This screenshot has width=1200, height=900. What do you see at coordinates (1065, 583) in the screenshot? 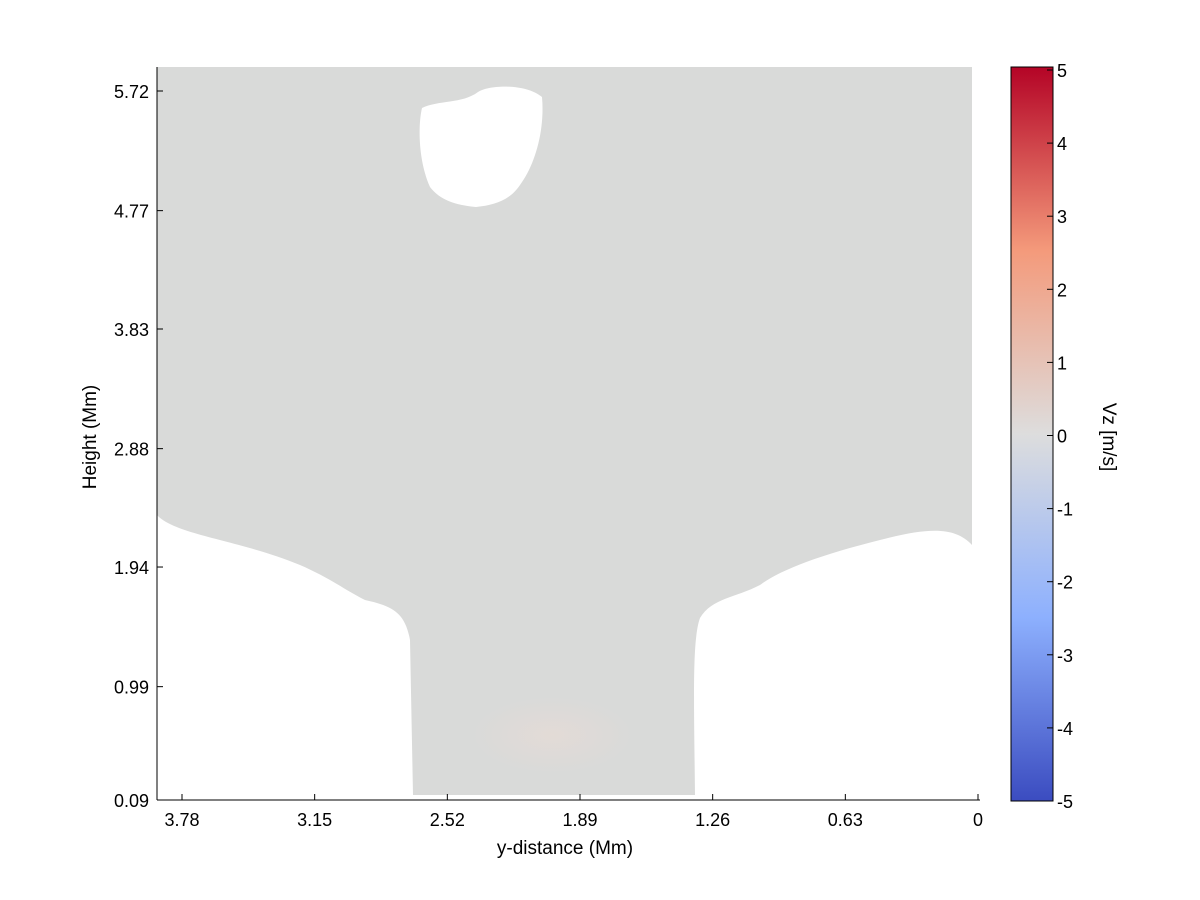
I see `colorbar-tick-label: -2` at bounding box center [1065, 583].